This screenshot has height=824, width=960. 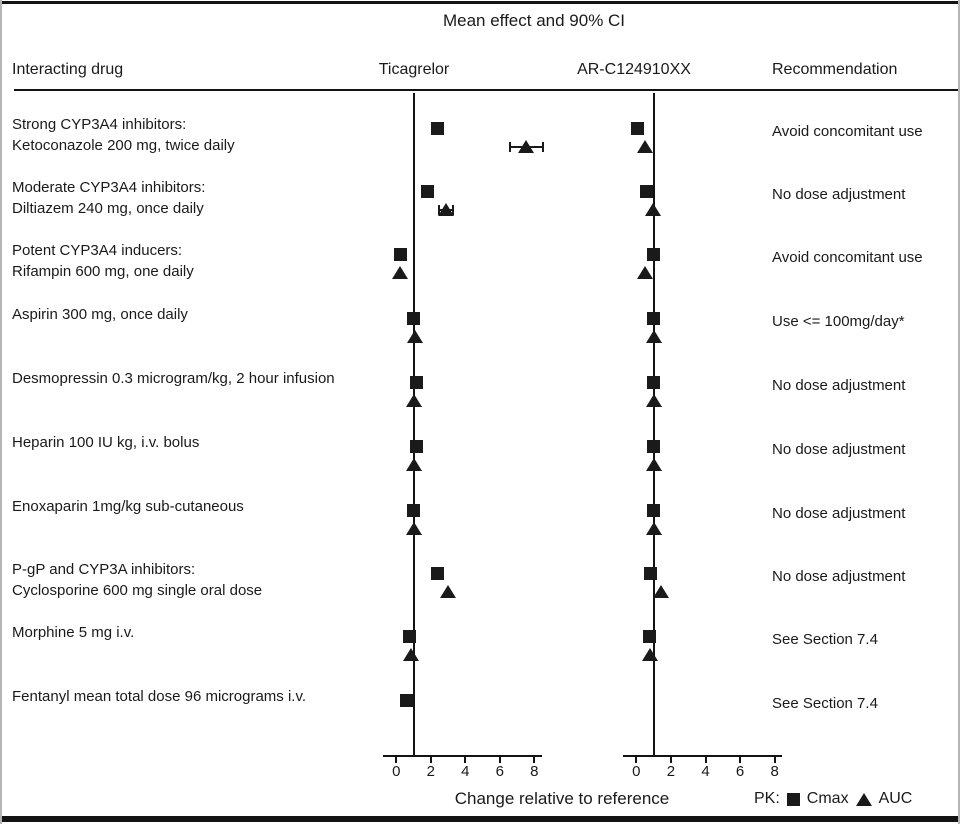 What do you see at coordinates (137, 590) in the screenshot?
I see `drug-label-line: Cyclosporine 600 mg single oral dose` at bounding box center [137, 590].